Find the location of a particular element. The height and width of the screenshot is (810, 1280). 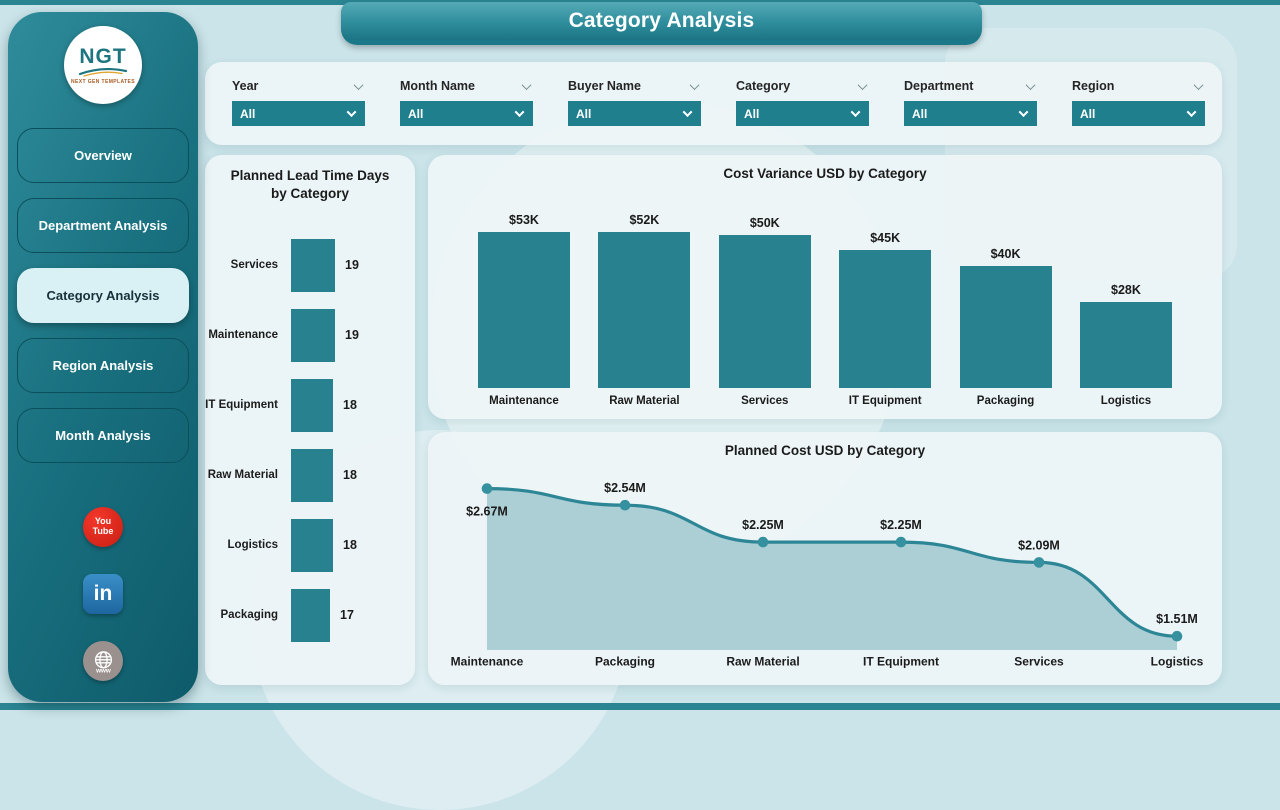

value-label: $2.54M is located at coordinates (625, 488).